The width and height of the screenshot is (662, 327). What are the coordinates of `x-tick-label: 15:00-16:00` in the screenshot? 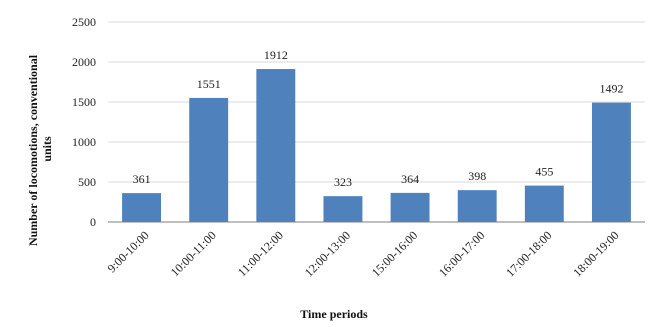 It's located at (394, 253).